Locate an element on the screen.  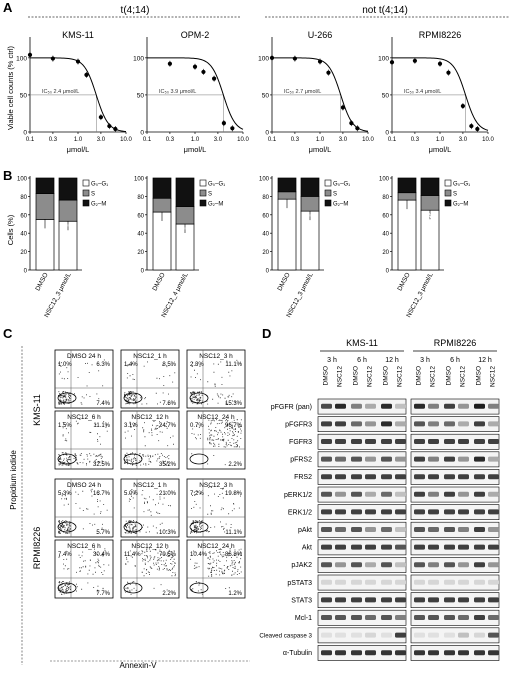
fit-curve is located at coordinates (195, 93).